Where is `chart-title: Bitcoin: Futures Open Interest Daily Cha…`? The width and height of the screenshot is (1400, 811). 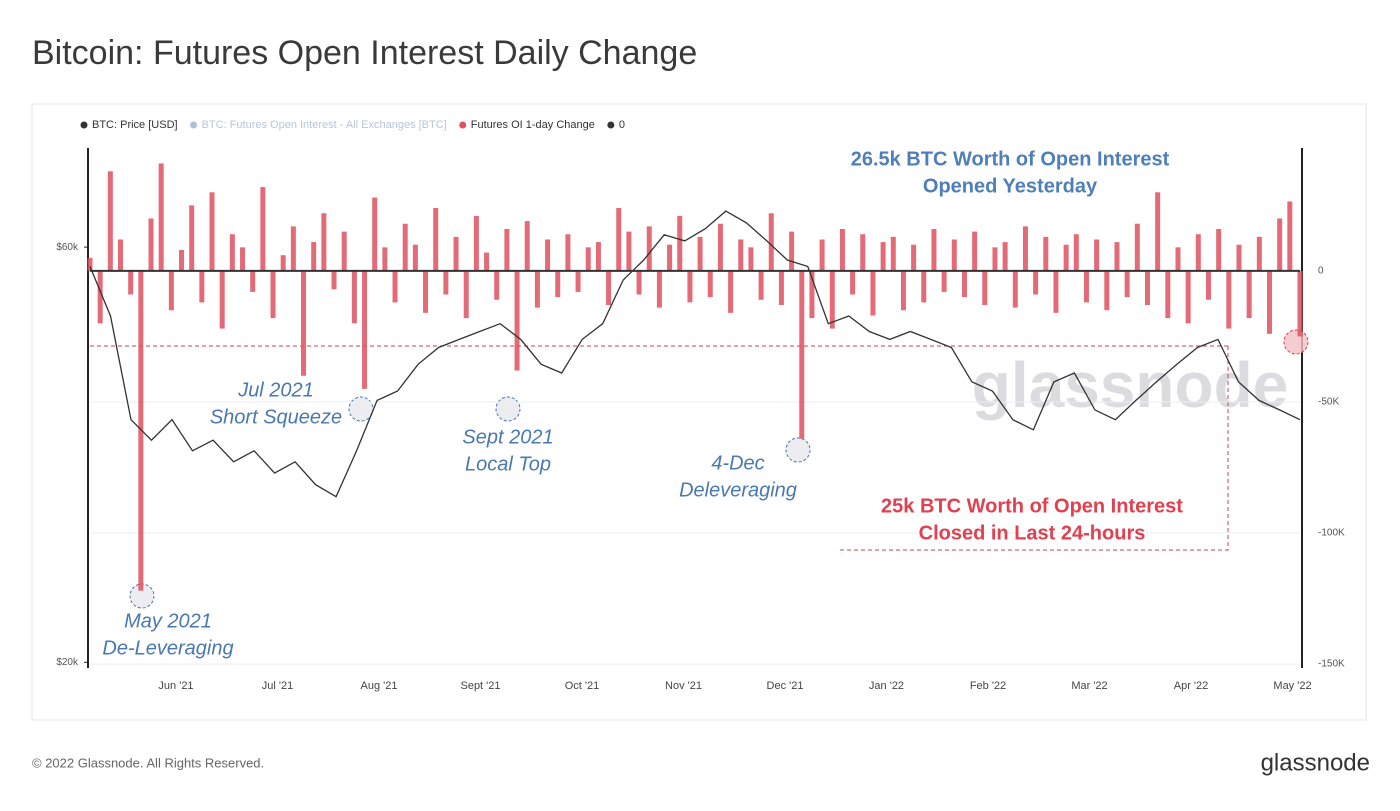 chart-title: Bitcoin: Futures Open Interest Daily Cha… is located at coordinates (364, 53).